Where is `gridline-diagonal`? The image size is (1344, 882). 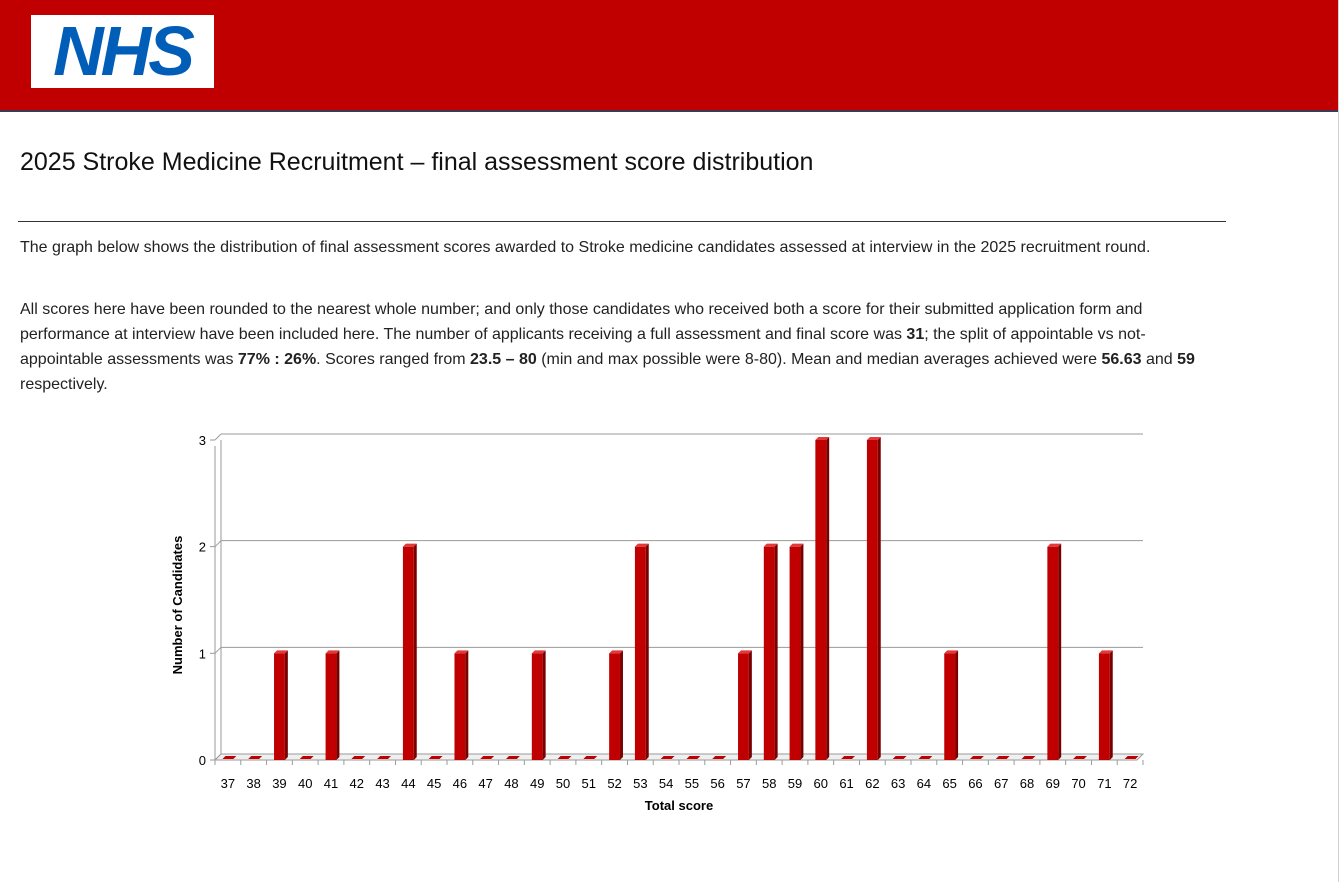
gridline-diagonal is located at coordinates (218, 650).